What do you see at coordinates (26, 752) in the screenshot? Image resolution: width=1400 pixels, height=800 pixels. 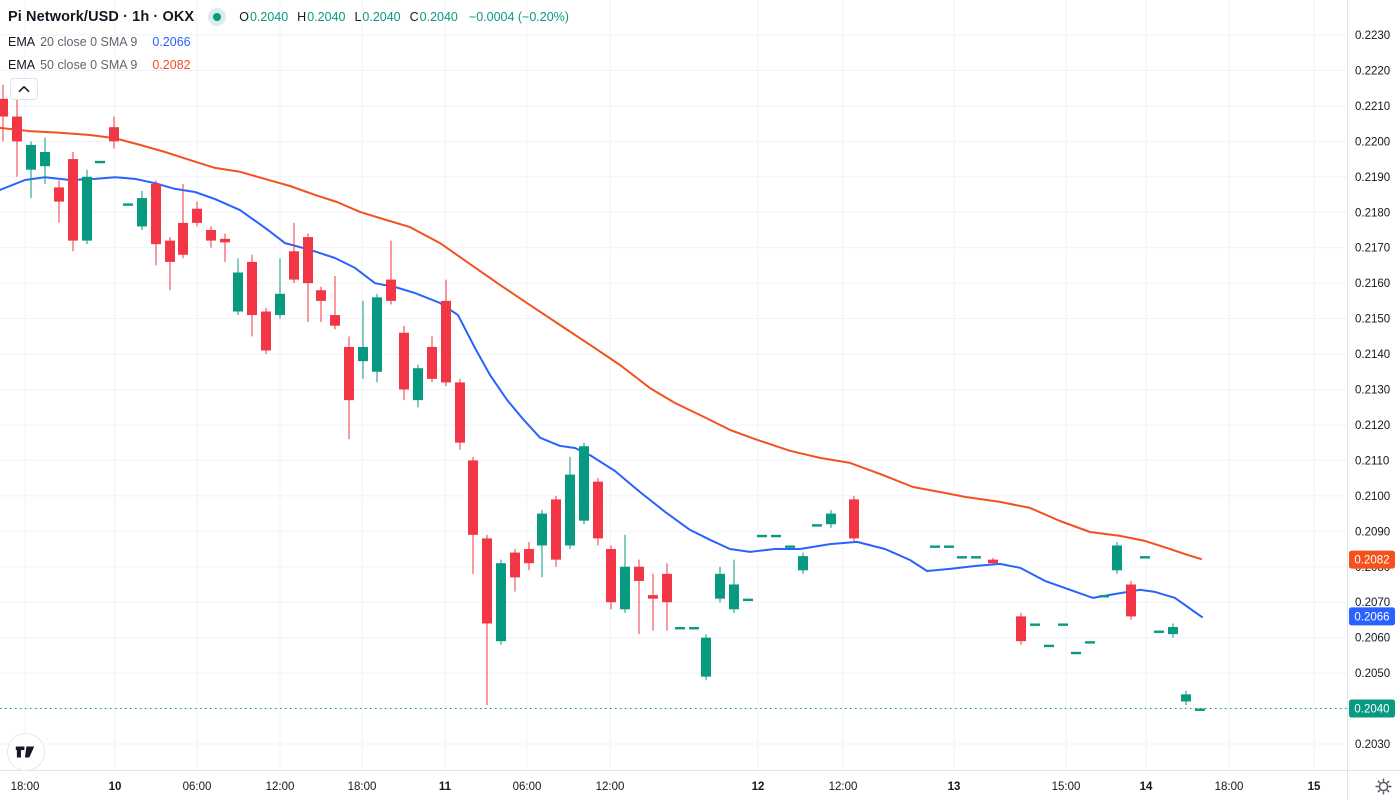 I see `tradingview-logo` at bounding box center [26, 752].